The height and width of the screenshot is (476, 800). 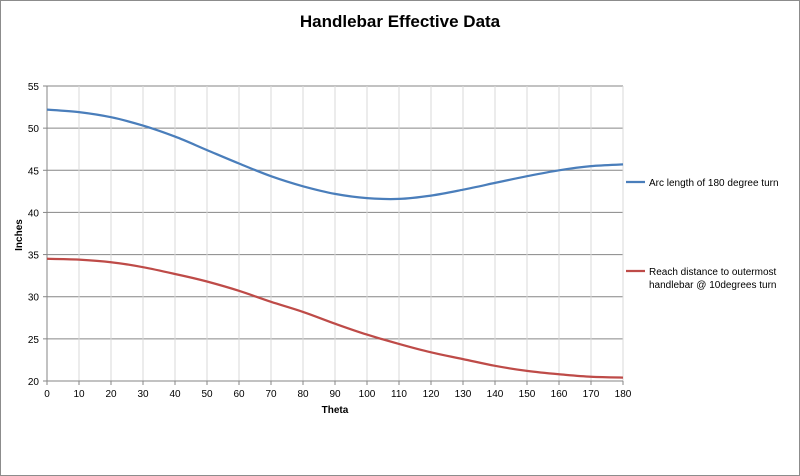 What do you see at coordinates (431, 394) in the screenshot?
I see `x-tick-label: 120` at bounding box center [431, 394].